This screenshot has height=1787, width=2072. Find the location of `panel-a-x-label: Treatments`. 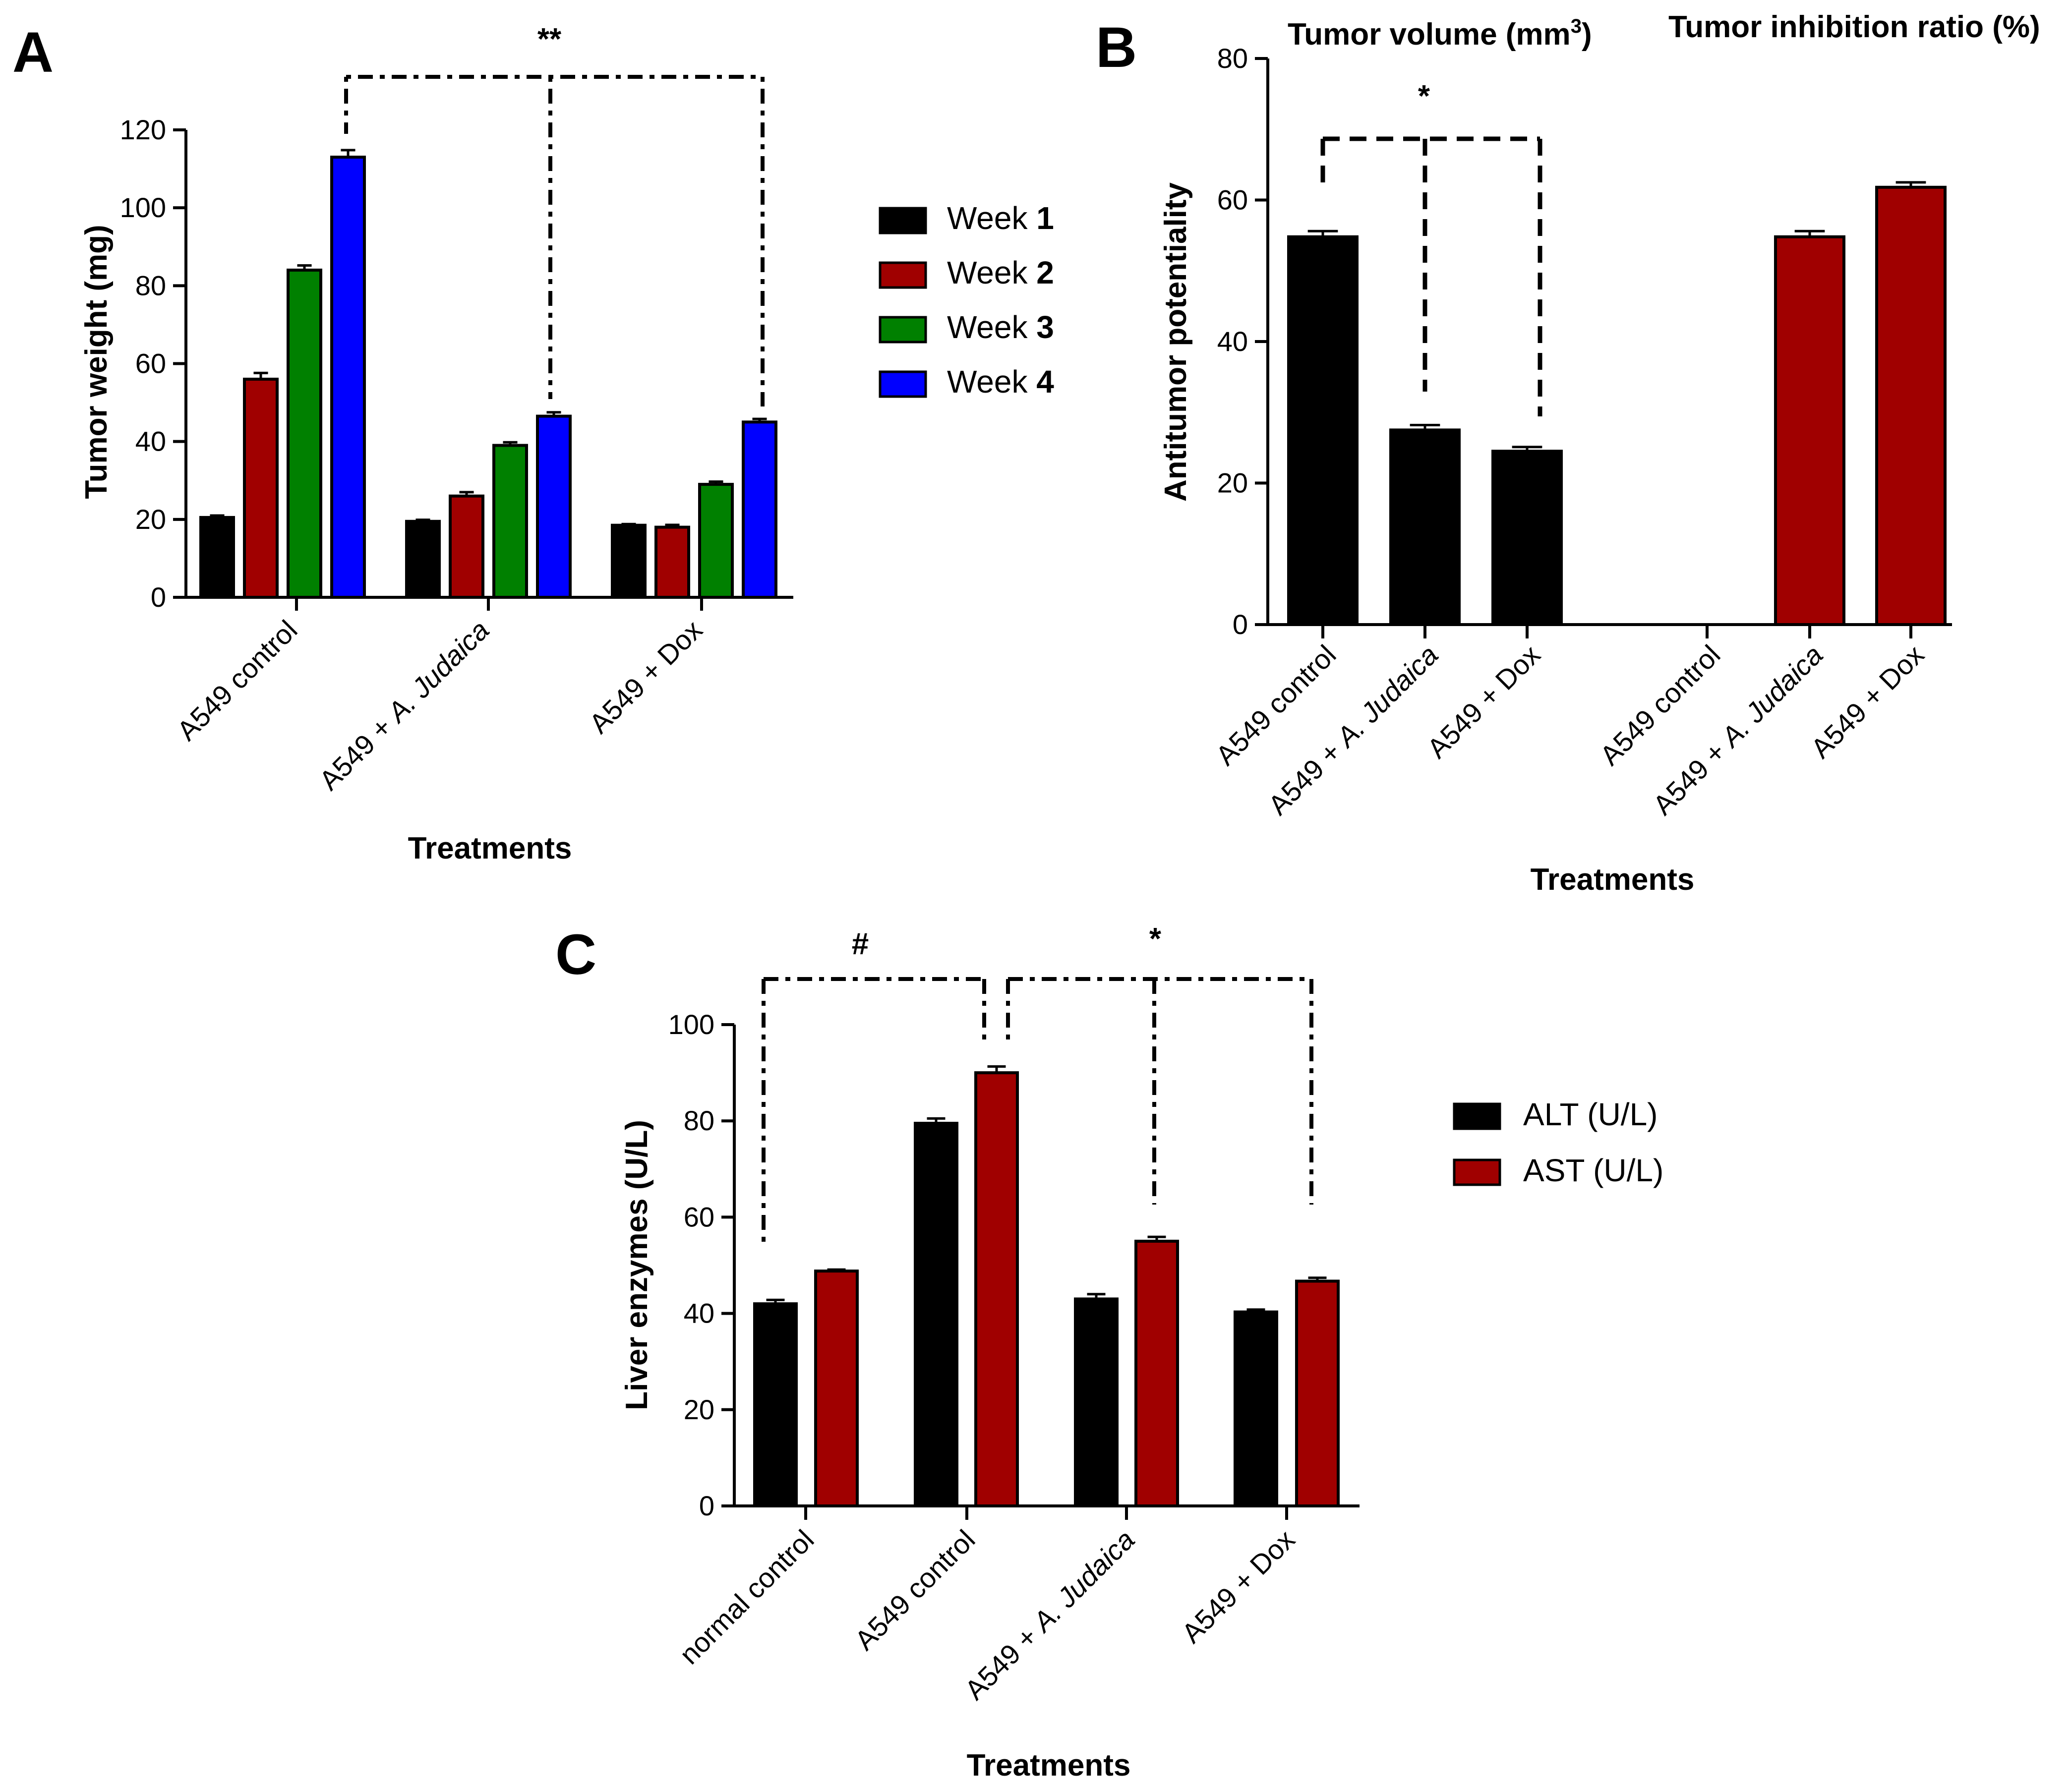

panel-a-x-label: Treatments is located at coordinates (490, 848).